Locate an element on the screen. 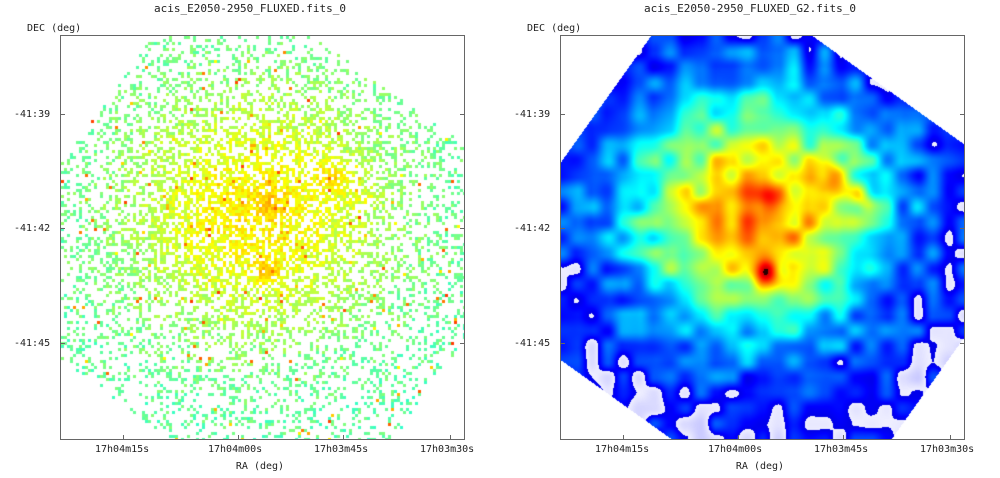  panel-title: acis_E2050-2950_FLUXED_G2.fits_0 is located at coordinates (750, 8).